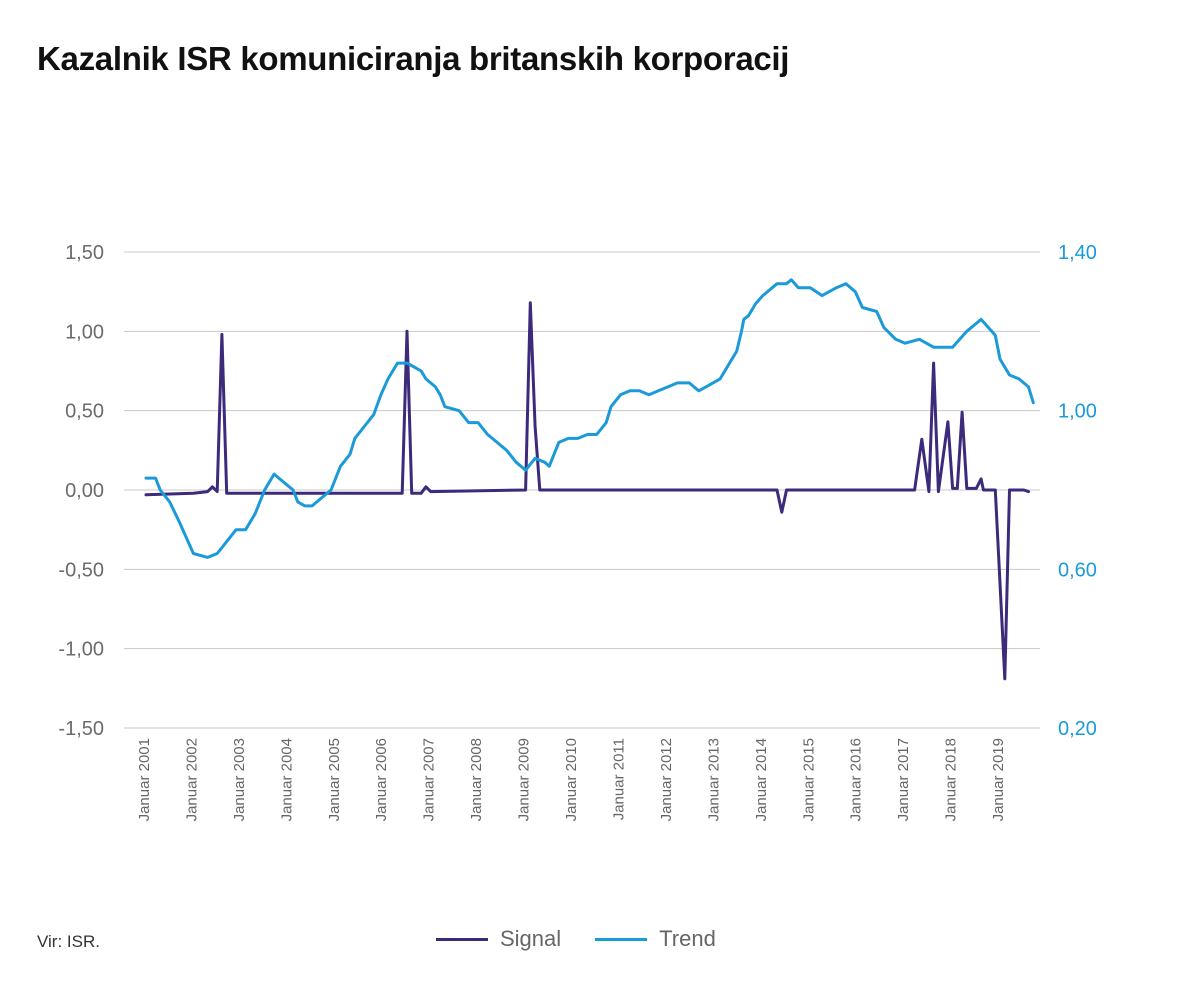 The height and width of the screenshot is (988, 1200). I want to click on left-tick-label: 0,00, so click(84, 491).